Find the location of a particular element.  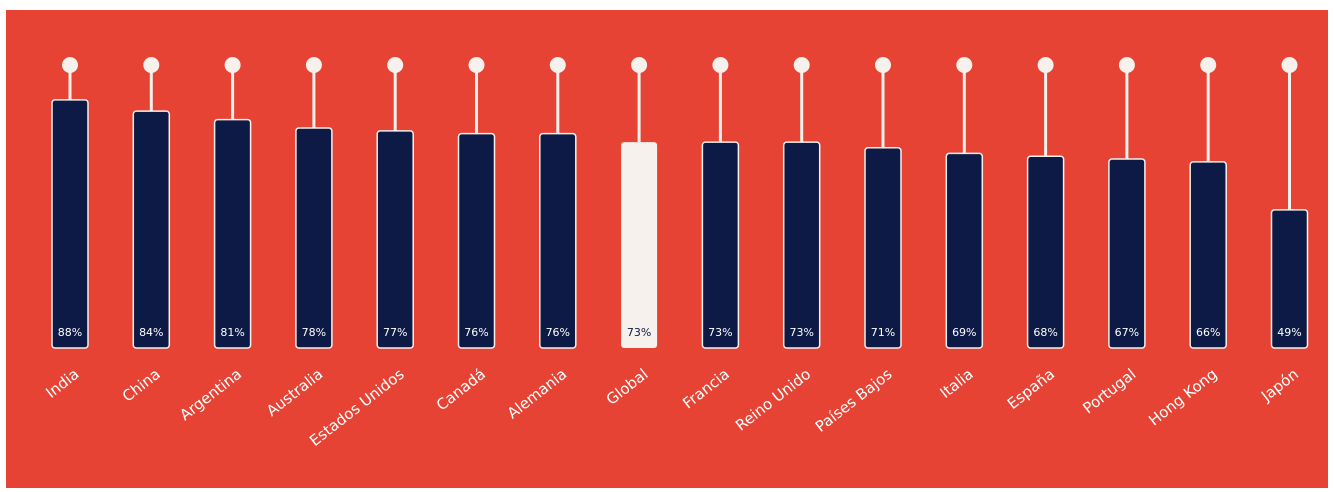

data-label: 67% is located at coordinates (1127, 332).